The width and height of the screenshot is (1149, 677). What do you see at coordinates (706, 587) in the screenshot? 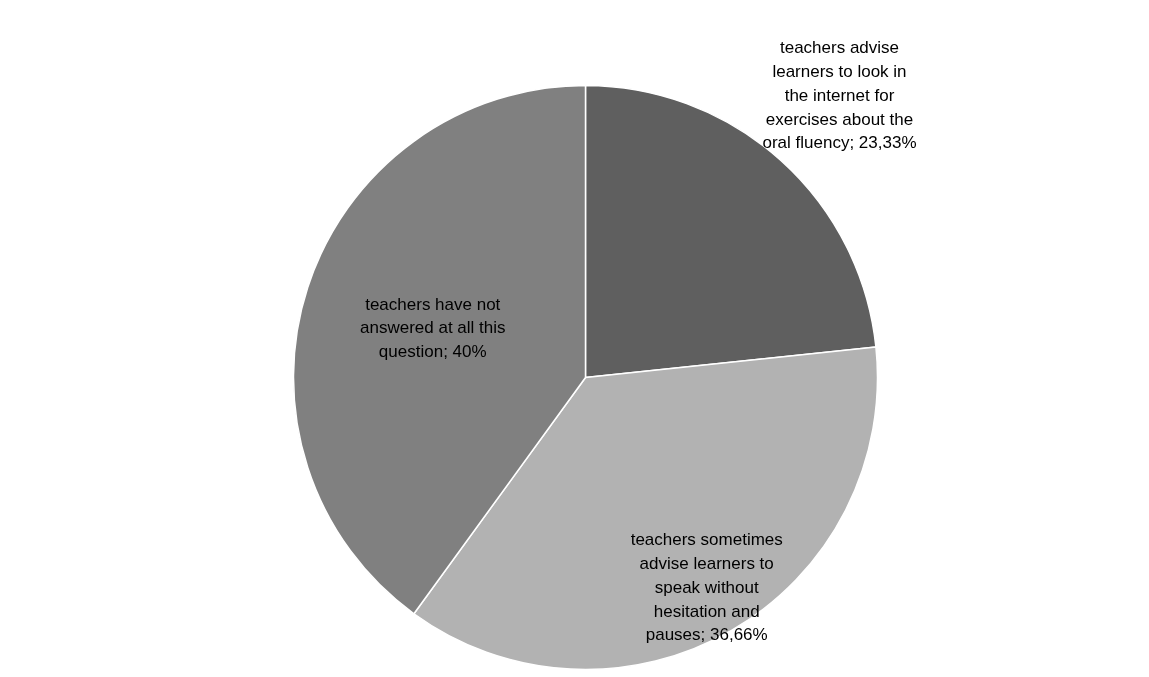
I see `slice-label: teachers sometimes advise learners to speak without hesitation and pauses; 36,66%` at bounding box center [706, 587].